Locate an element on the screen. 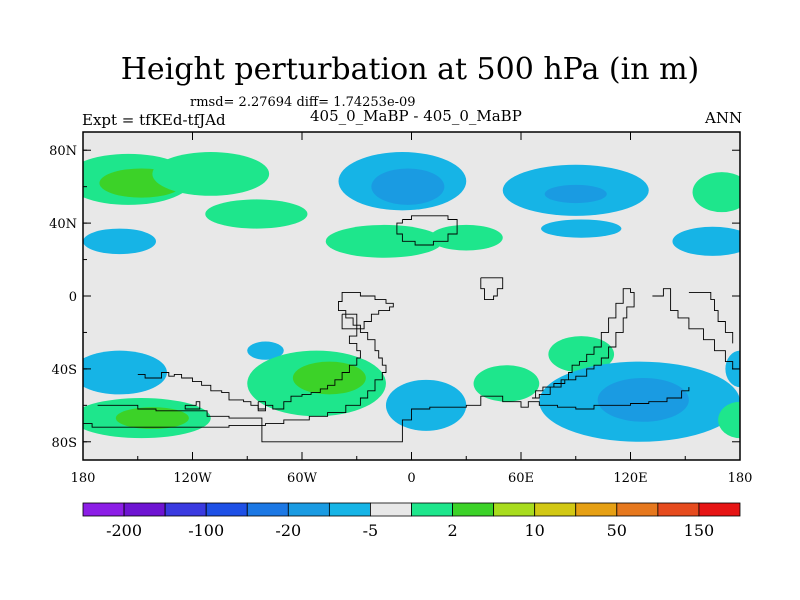 Image resolution: width=800 pixels, height=600 pixels. x-tick-label-2: 60W is located at coordinates (302, 478).